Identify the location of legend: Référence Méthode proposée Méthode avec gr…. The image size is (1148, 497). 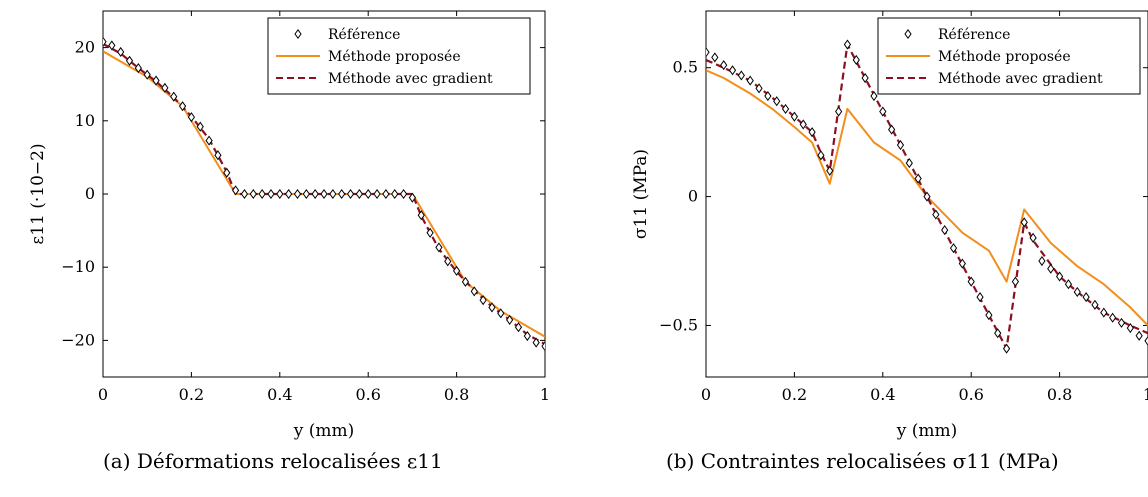
(1009, 56).